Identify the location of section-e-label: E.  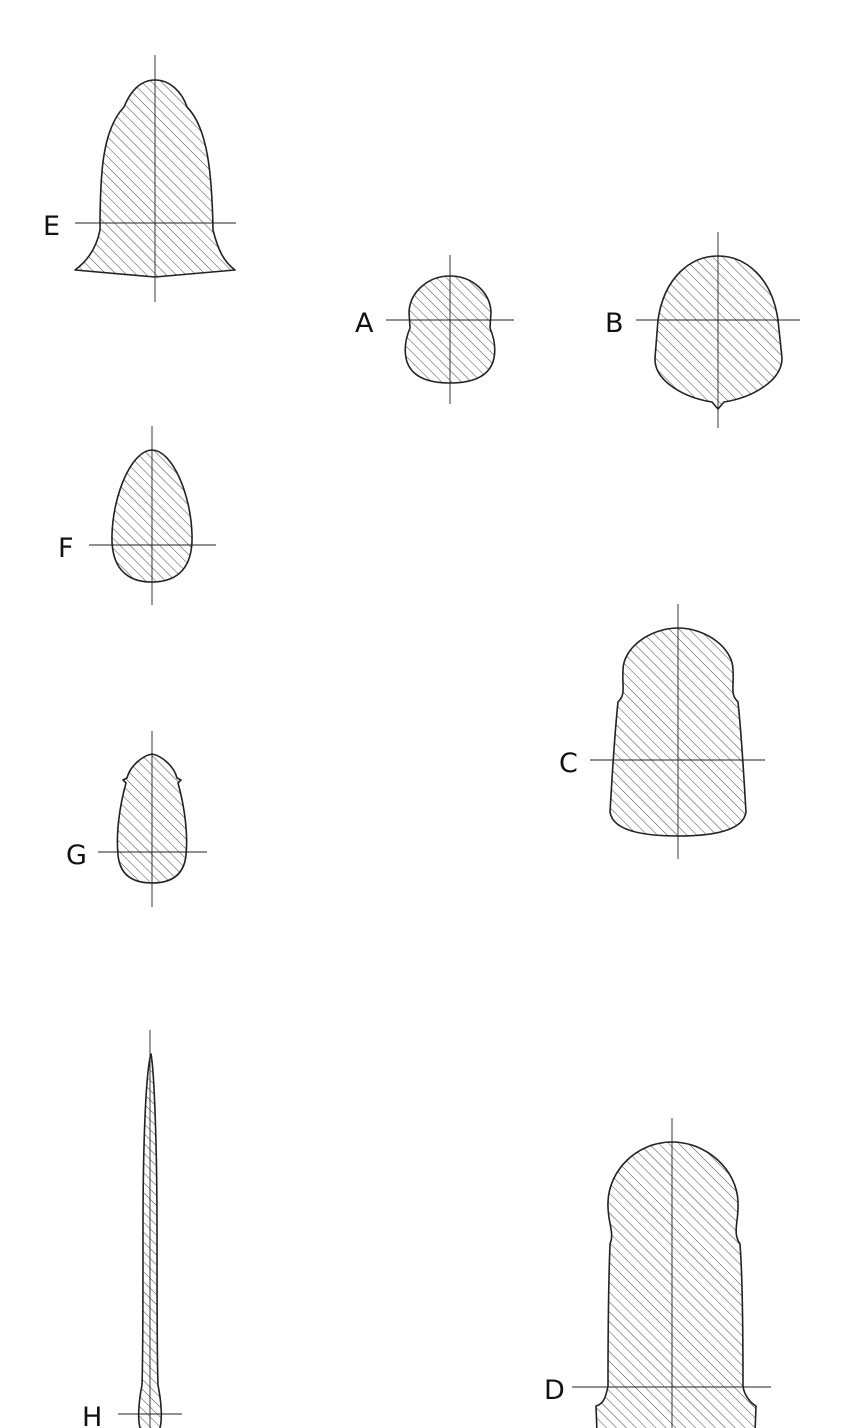
(51, 226).